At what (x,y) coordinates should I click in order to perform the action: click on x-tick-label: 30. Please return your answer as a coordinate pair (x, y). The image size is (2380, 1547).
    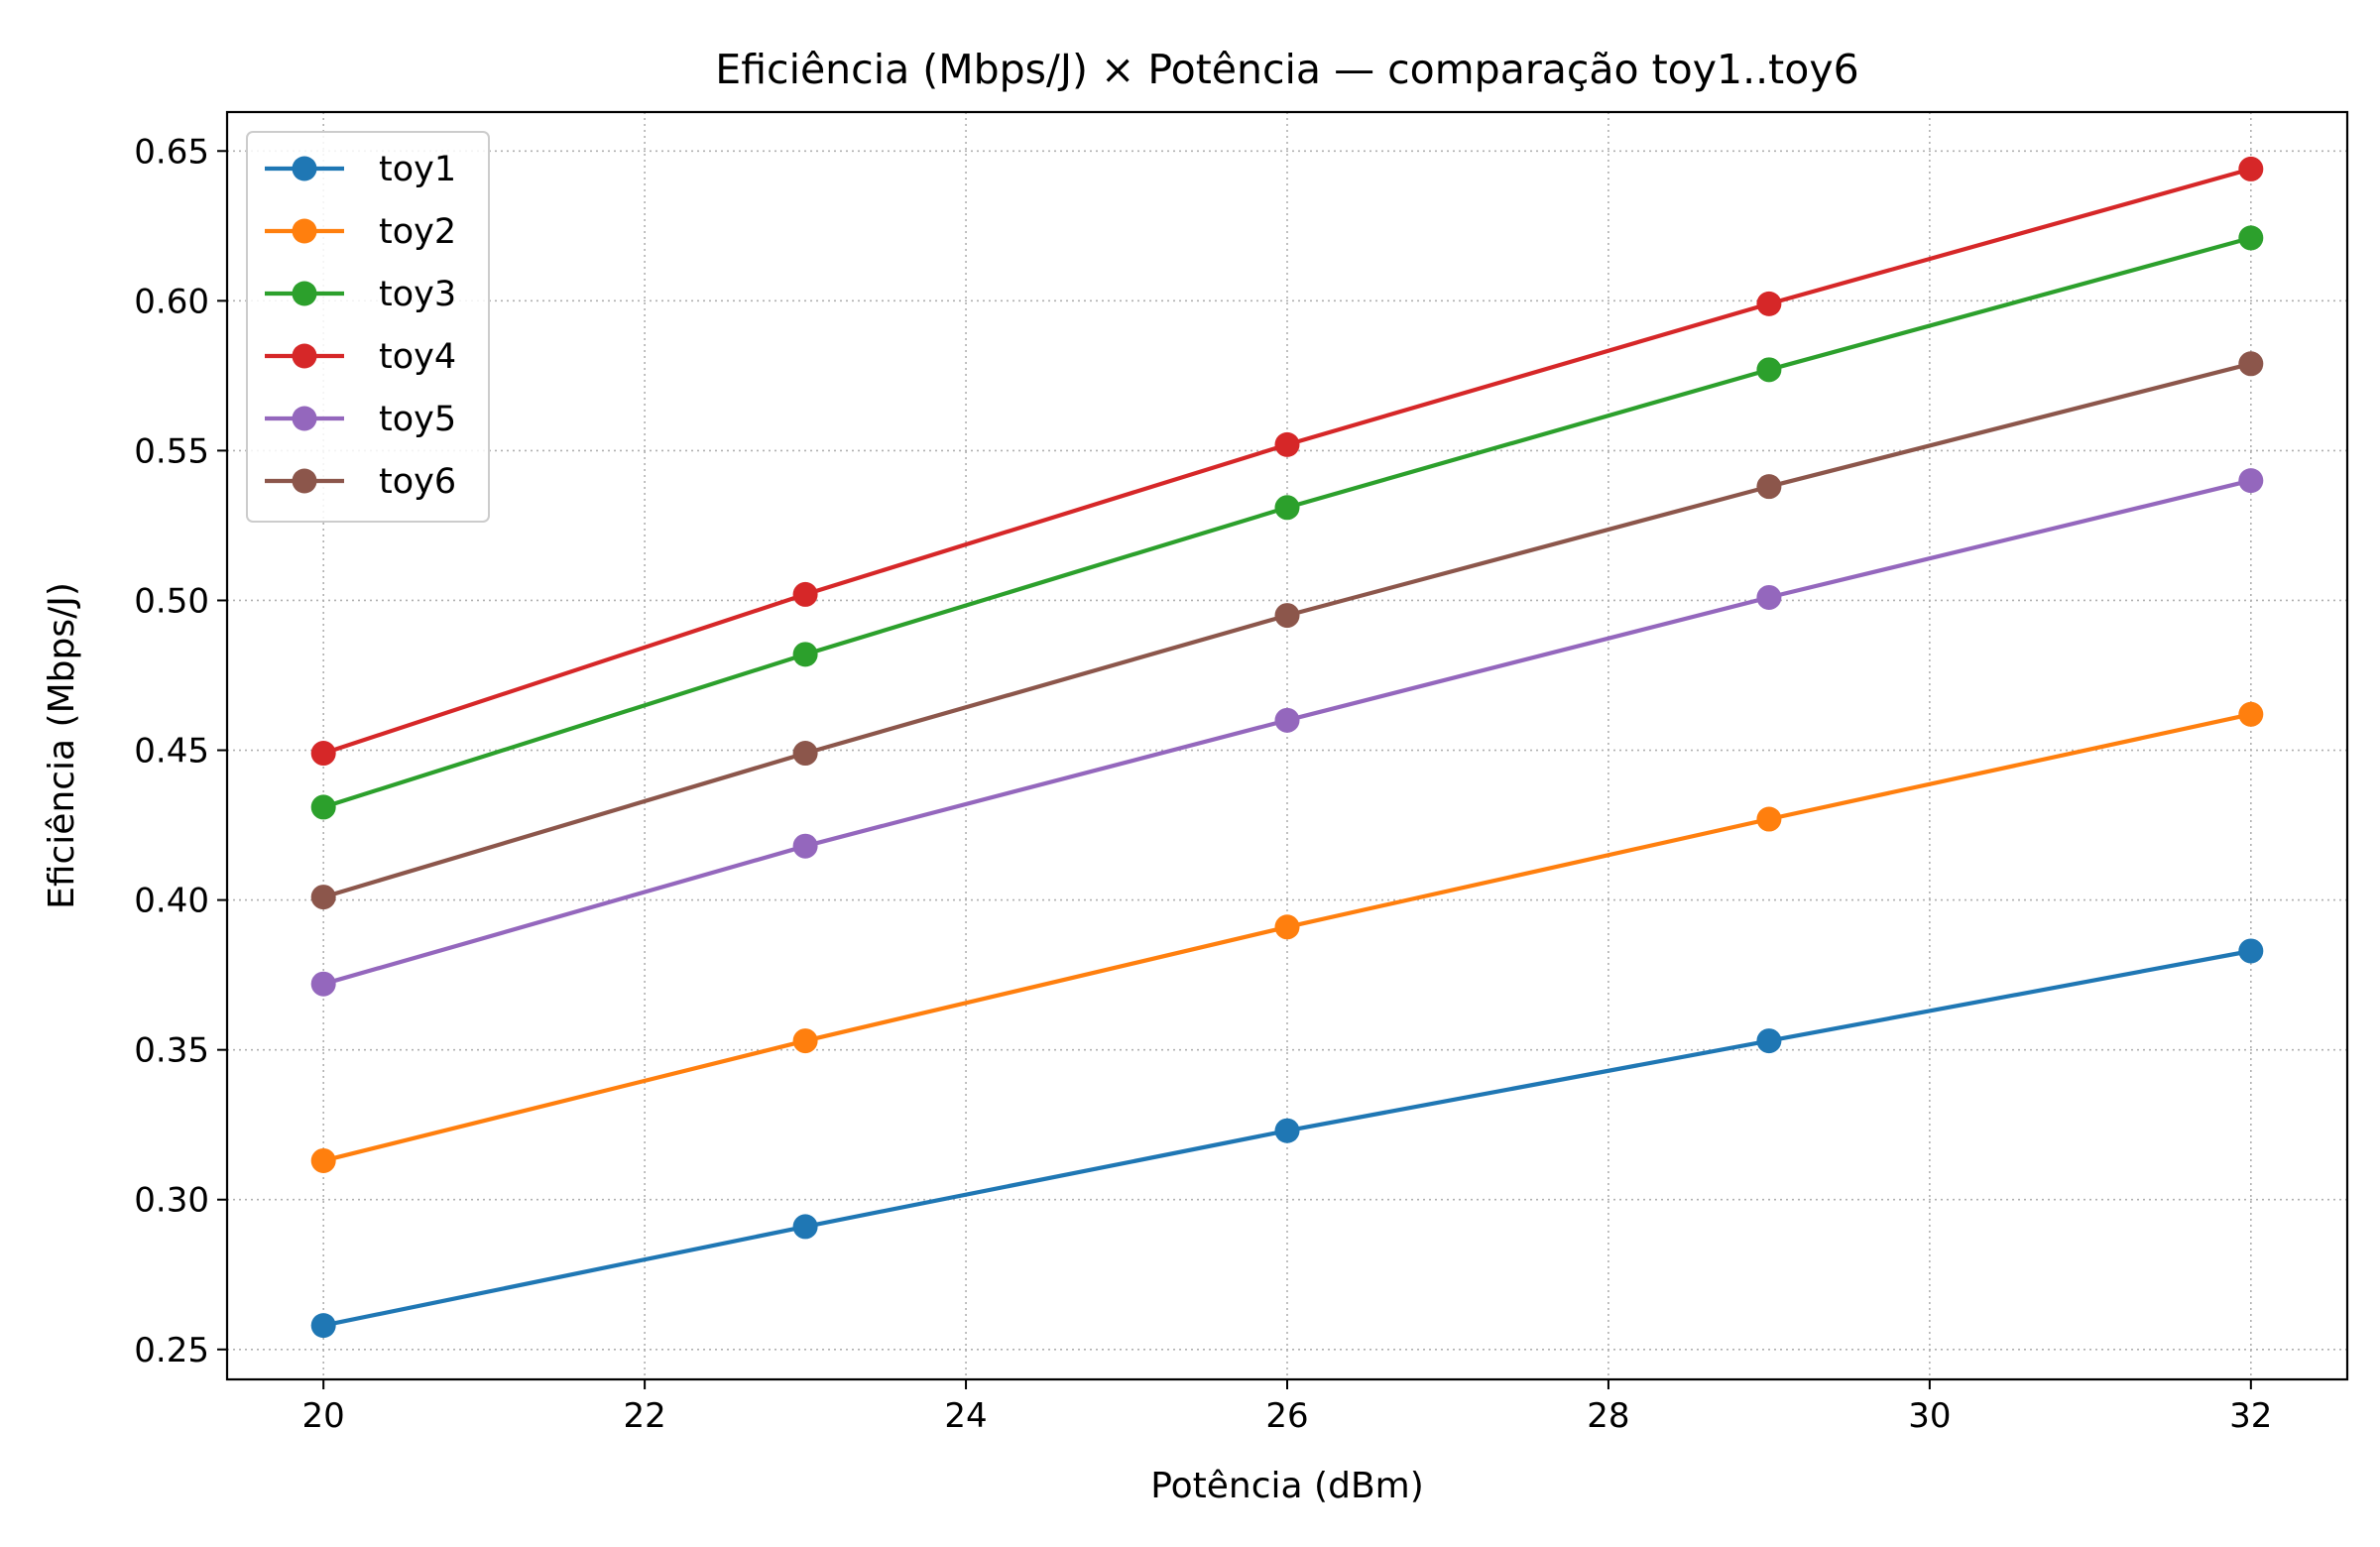
    Looking at the image, I should click on (1929, 1416).